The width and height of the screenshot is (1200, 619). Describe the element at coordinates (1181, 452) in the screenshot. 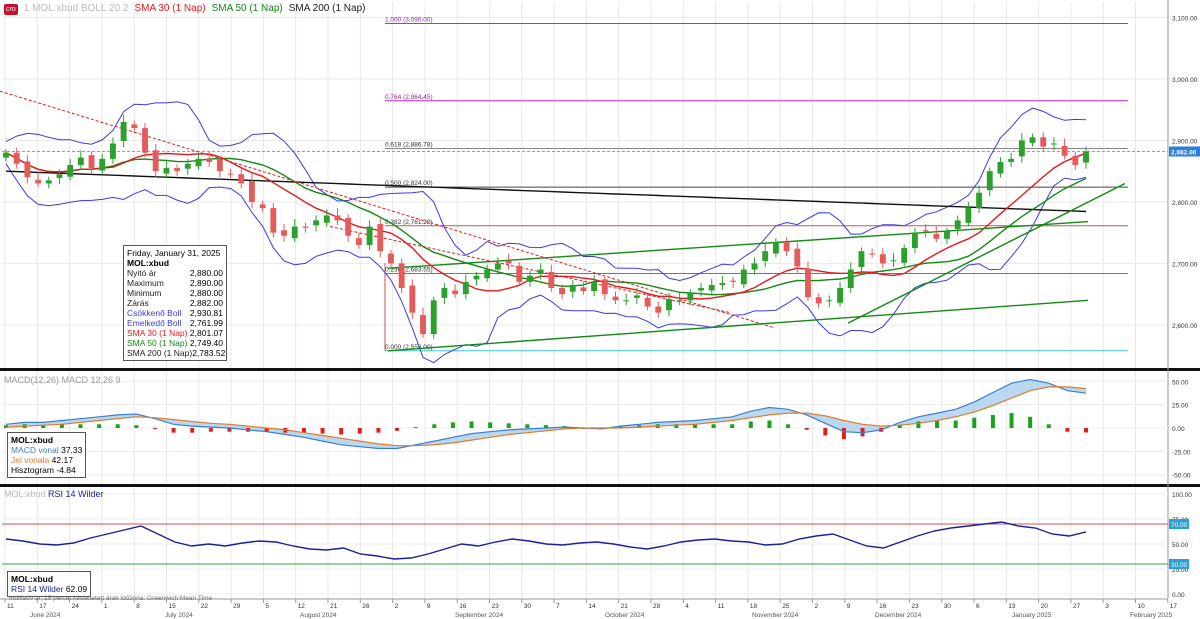

I see `macd-tick-label: -25.00` at that location.